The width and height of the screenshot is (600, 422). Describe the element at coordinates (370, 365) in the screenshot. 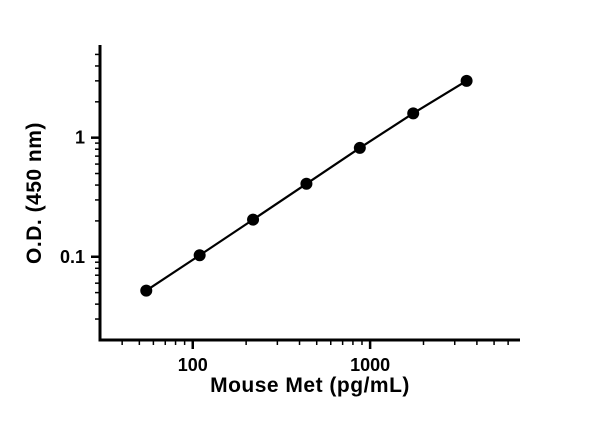

I see `x-tick-label: 1000` at that location.